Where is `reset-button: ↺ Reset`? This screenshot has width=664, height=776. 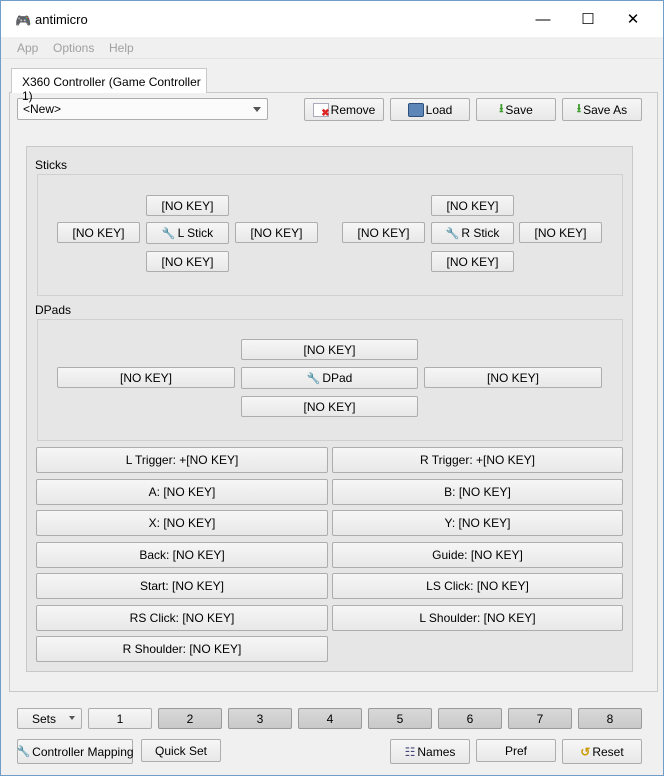 reset-button: ↺ Reset is located at coordinates (602, 751).